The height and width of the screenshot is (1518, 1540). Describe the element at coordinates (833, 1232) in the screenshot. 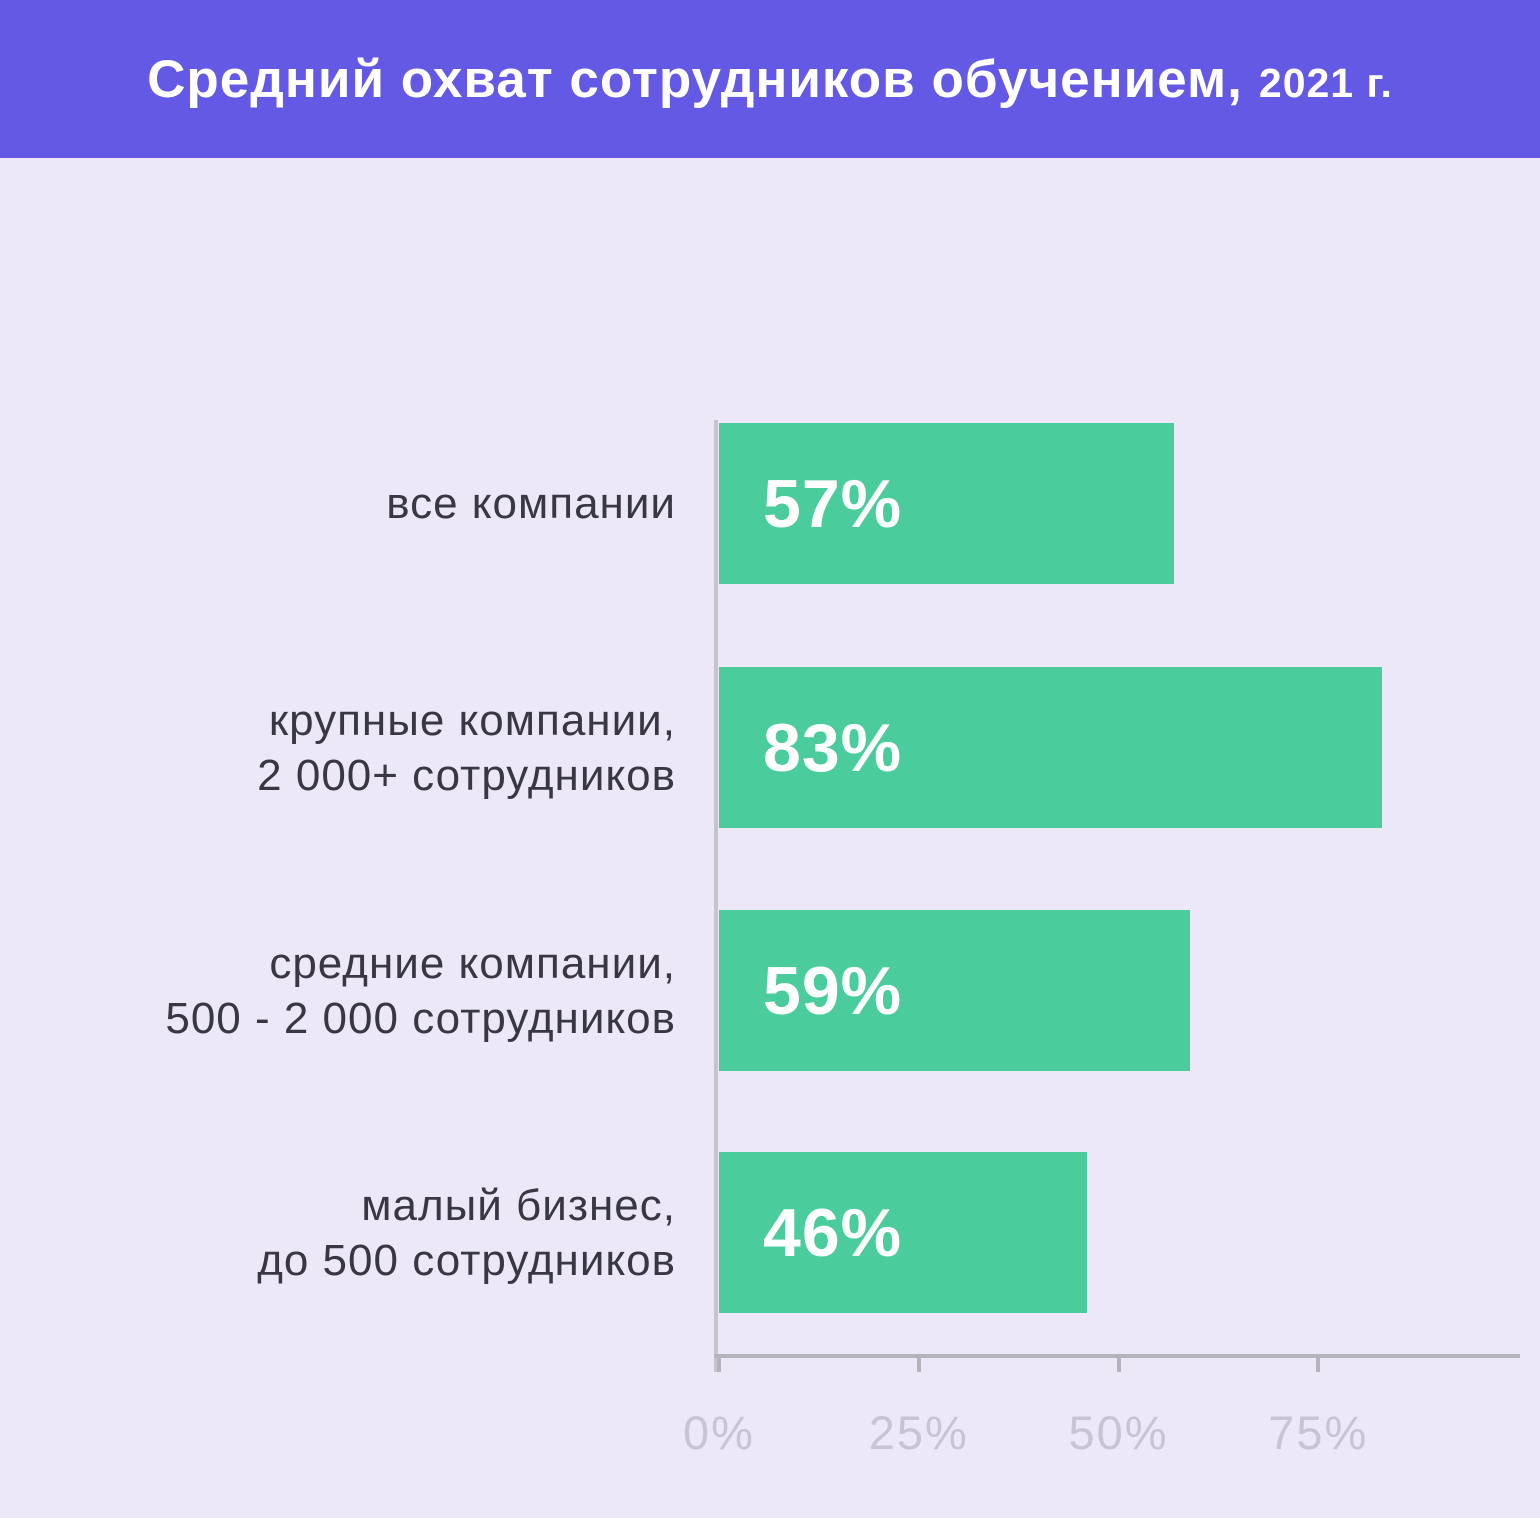

I see `bar-value-label: 46%` at that location.